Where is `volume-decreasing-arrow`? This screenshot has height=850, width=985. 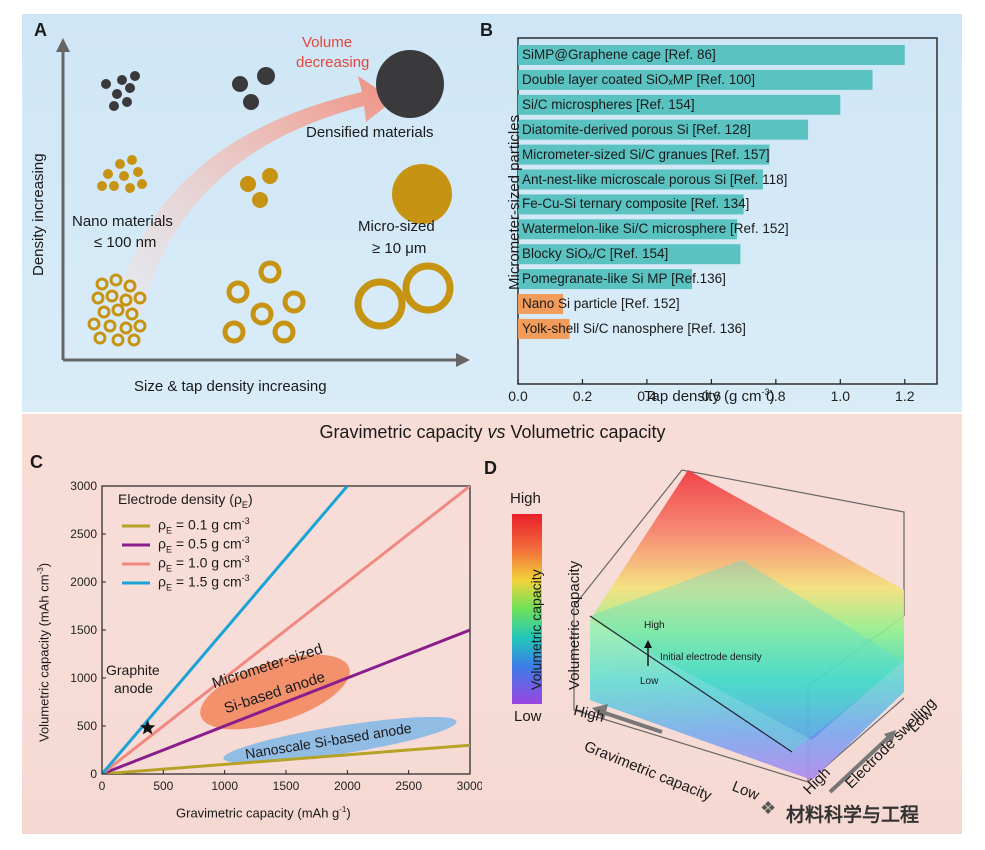
volume-decreasing-arrow is located at coordinates (254, 195).